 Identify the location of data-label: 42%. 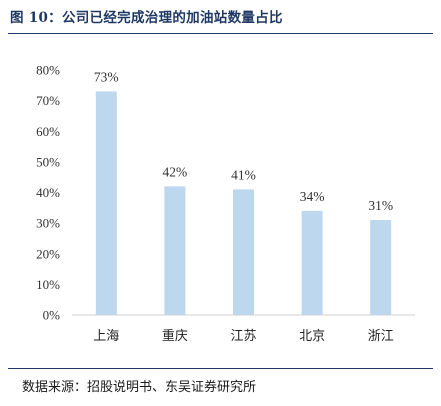
(175, 171).